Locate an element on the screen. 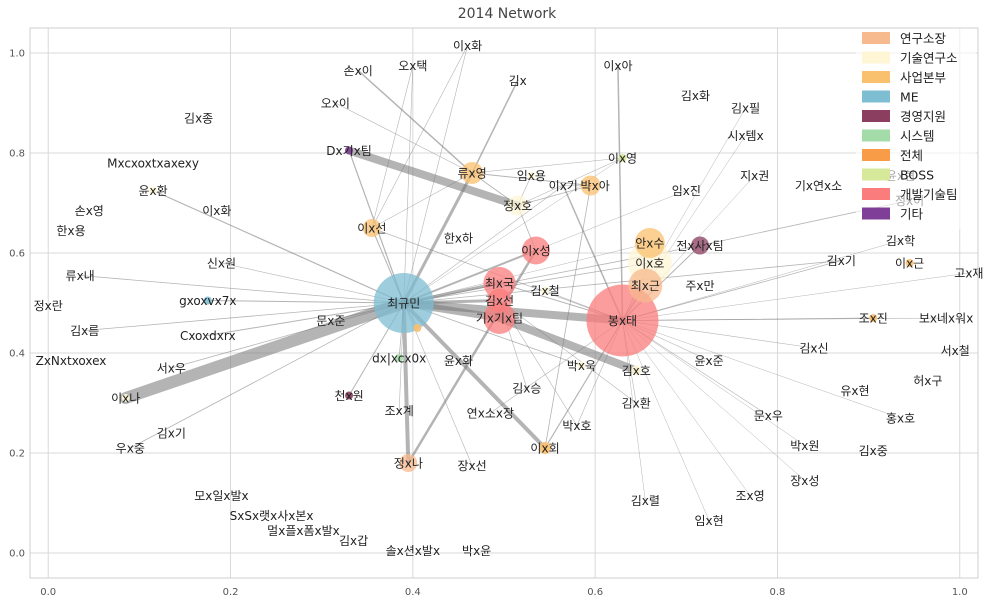 This screenshot has width=985, height=605. y-tick-label: 0.0 is located at coordinates (17, 554).